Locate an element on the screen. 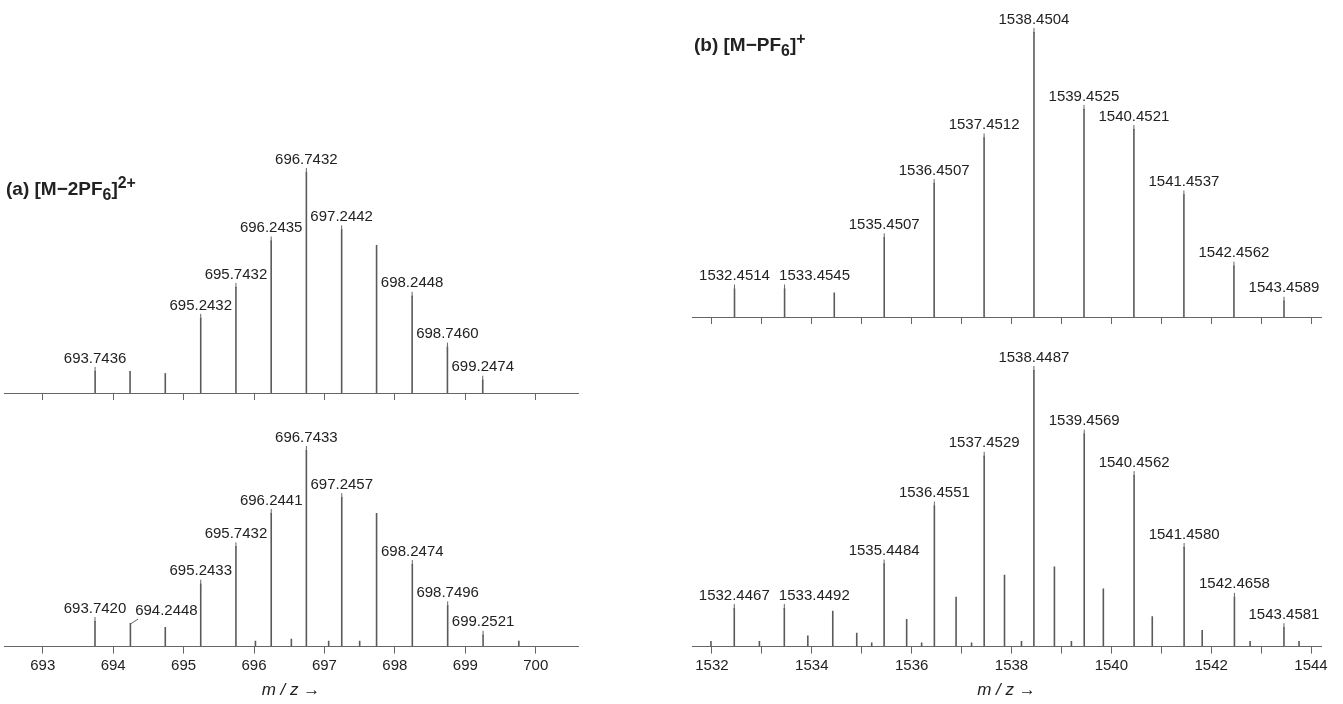 This screenshot has height=704, width=1343. annotation: 699.2521 is located at coordinates (483, 621).